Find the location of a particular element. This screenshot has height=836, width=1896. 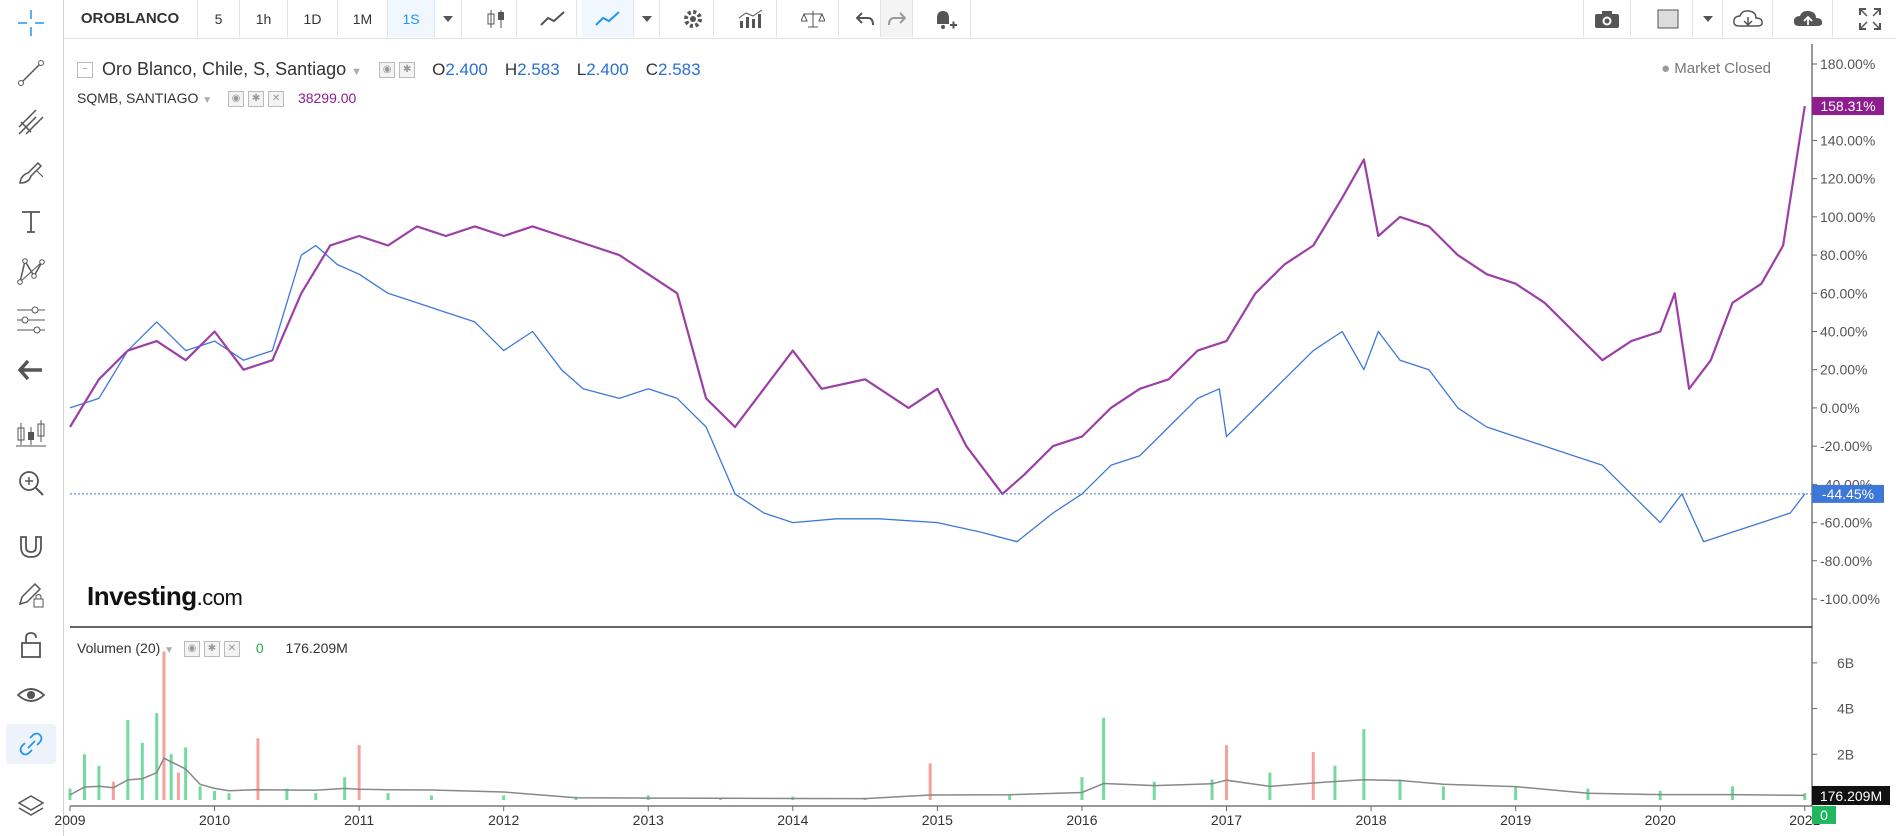

interval-dropdown is located at coordinates (448, 18).